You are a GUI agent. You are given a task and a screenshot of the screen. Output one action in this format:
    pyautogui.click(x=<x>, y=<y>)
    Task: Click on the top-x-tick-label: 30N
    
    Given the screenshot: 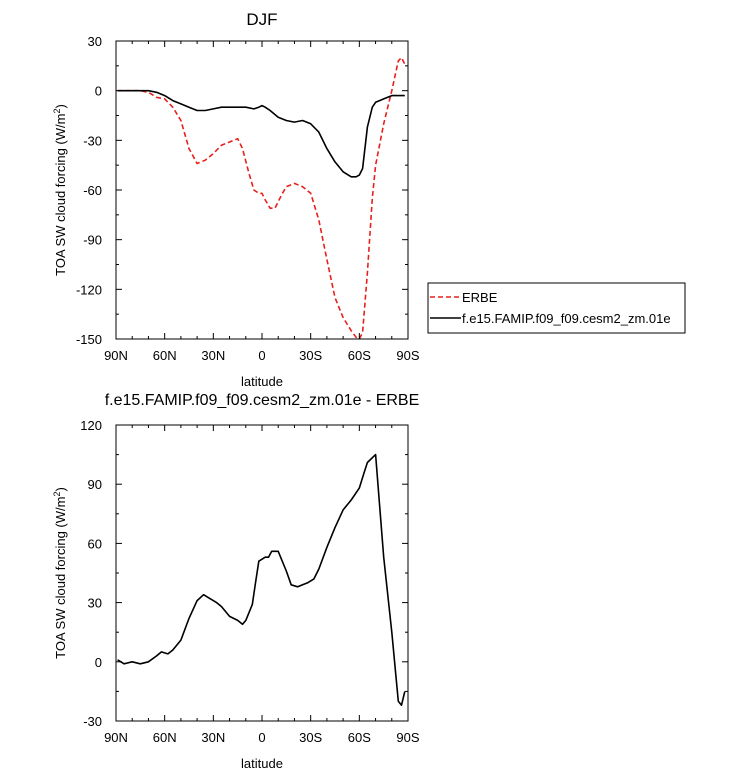 What is the action you would take?
    pyautogui.click(x=213, y=355)
    